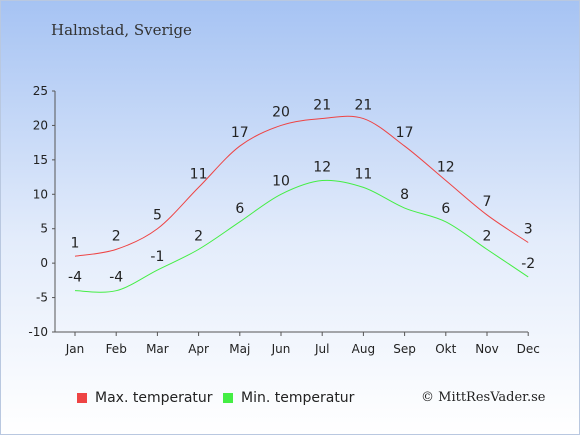  I want to click on y-tick-label: 10, so click(40, 194).